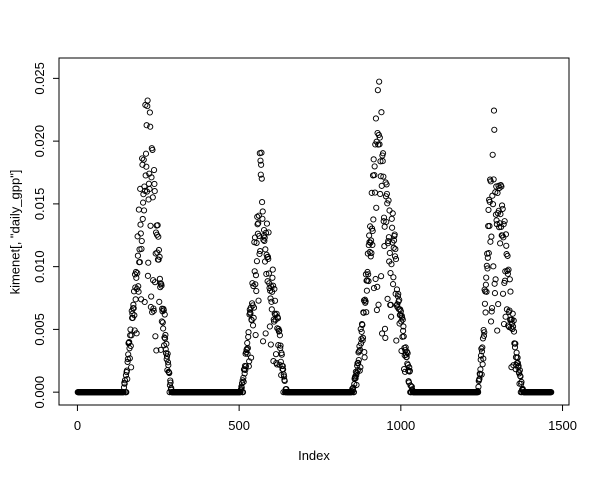  What do you see at coordinates (15, 232) in the screenshot?
I see `y-axis-title: kimenet[, "daily_gpp"]` at bounding box center [15, 232].